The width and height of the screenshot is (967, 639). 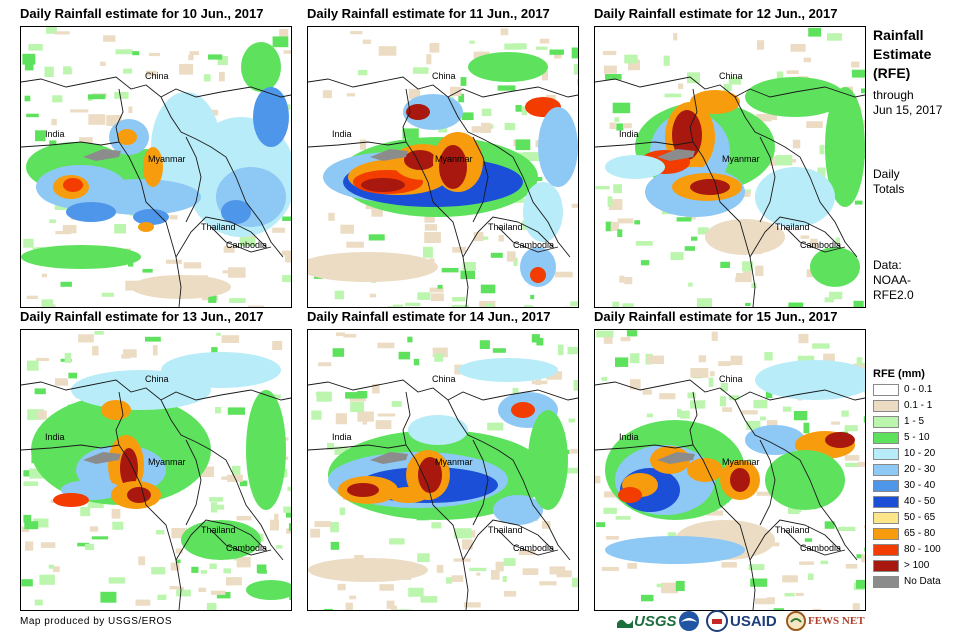 What do you see at coordinates (892, 280) in the screenshot?
I see `data-label: NOAA-` at bounding box center [892, 280].